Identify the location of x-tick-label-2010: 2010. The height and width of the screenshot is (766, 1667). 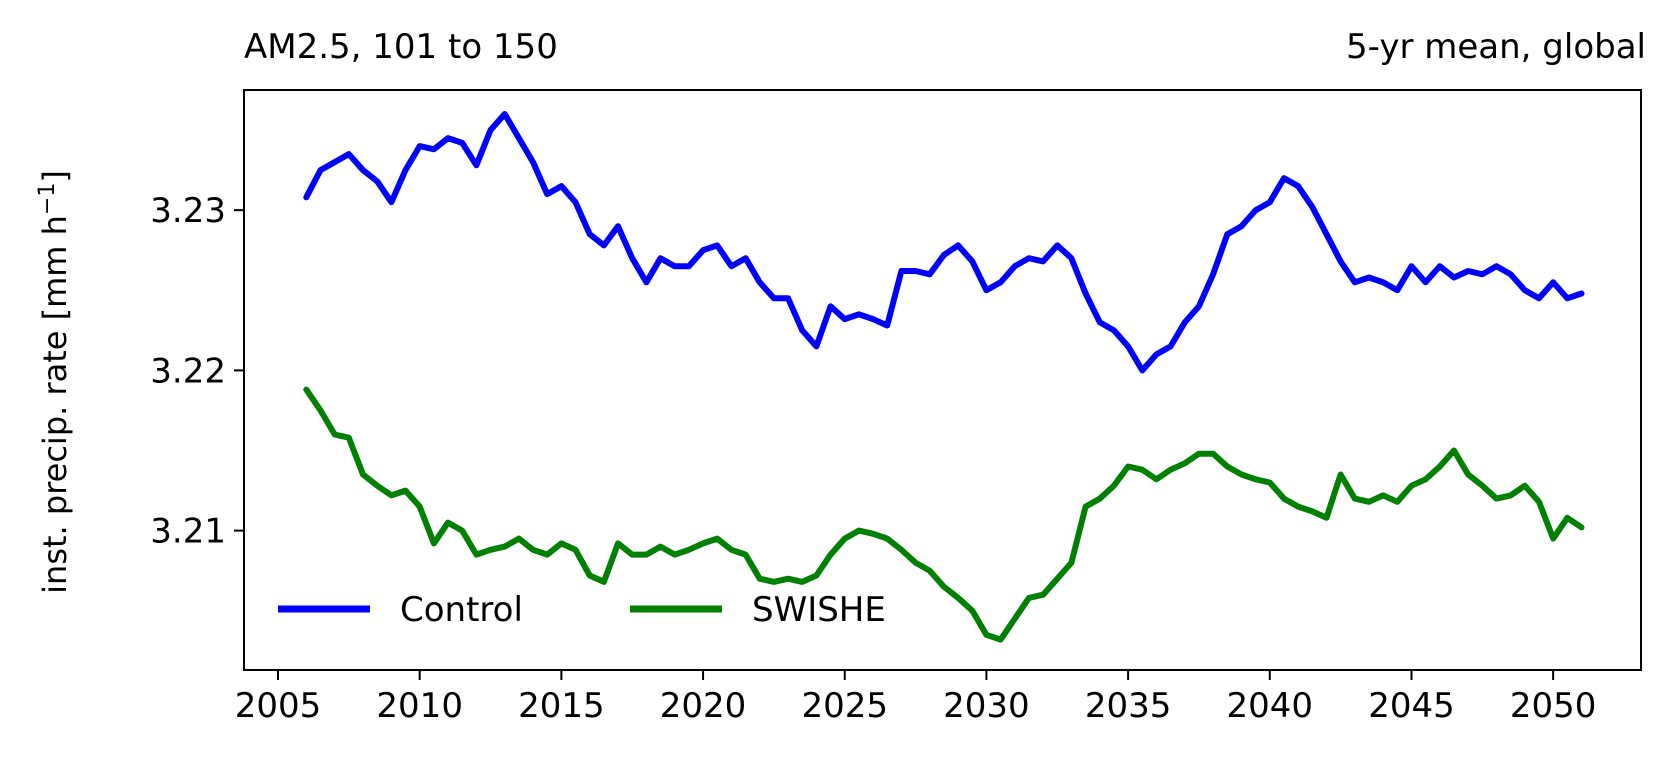
(419, 706).